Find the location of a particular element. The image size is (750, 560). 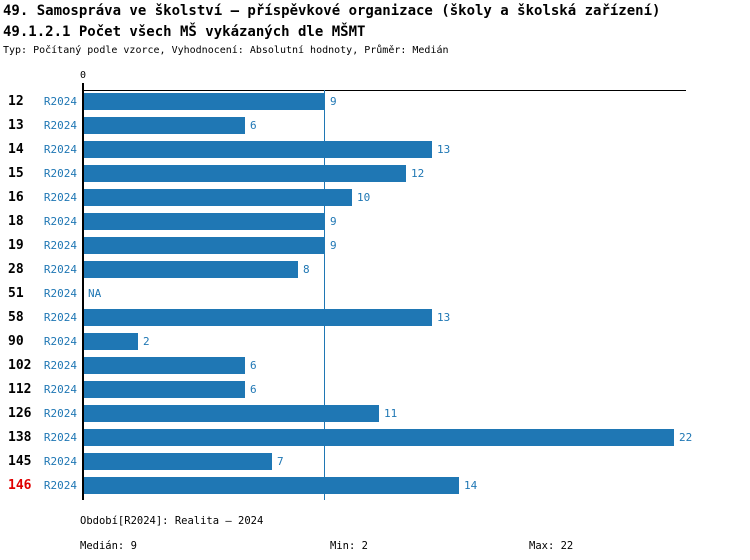

footer-min: Min: 2 is located at coordinates (349, 546).